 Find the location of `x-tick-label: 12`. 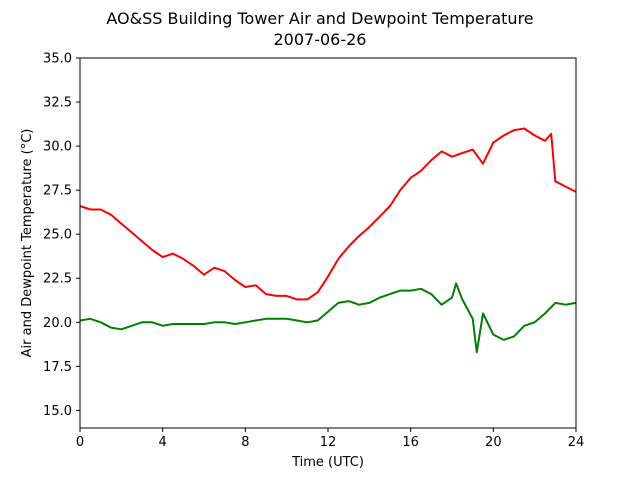

x-tick-label: 12 is located at coordinates (328, 442).